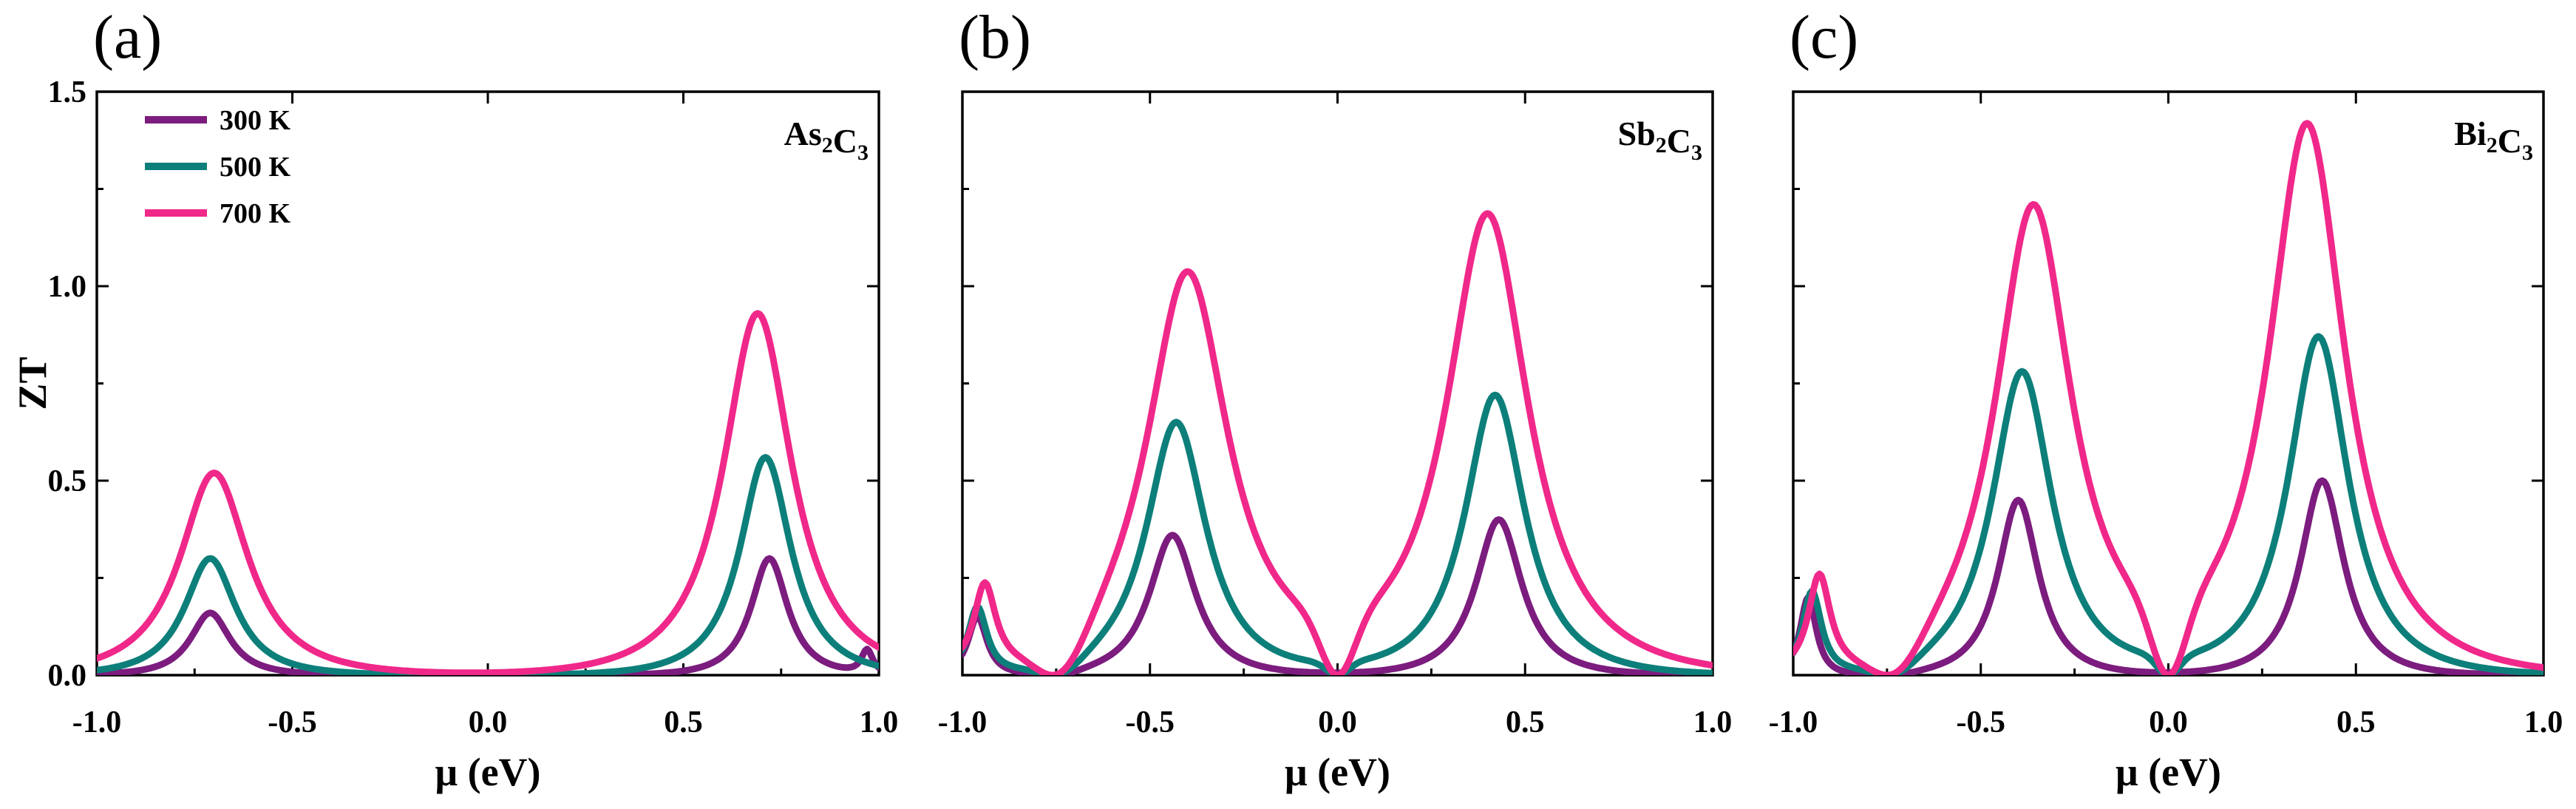  I want to click on panel-label-b: (b), so click(995, 37).